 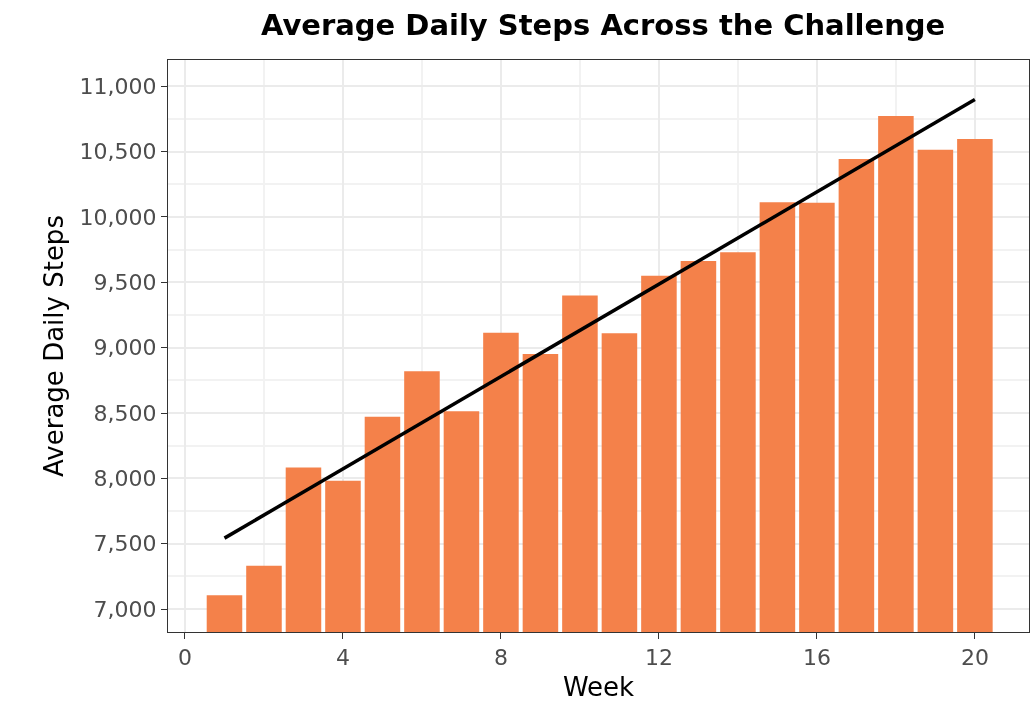 What do you see at coordinates (125, 544) in the screenshot?
I see `y-tick-label: 7,500` at bounding box center [125, 544].